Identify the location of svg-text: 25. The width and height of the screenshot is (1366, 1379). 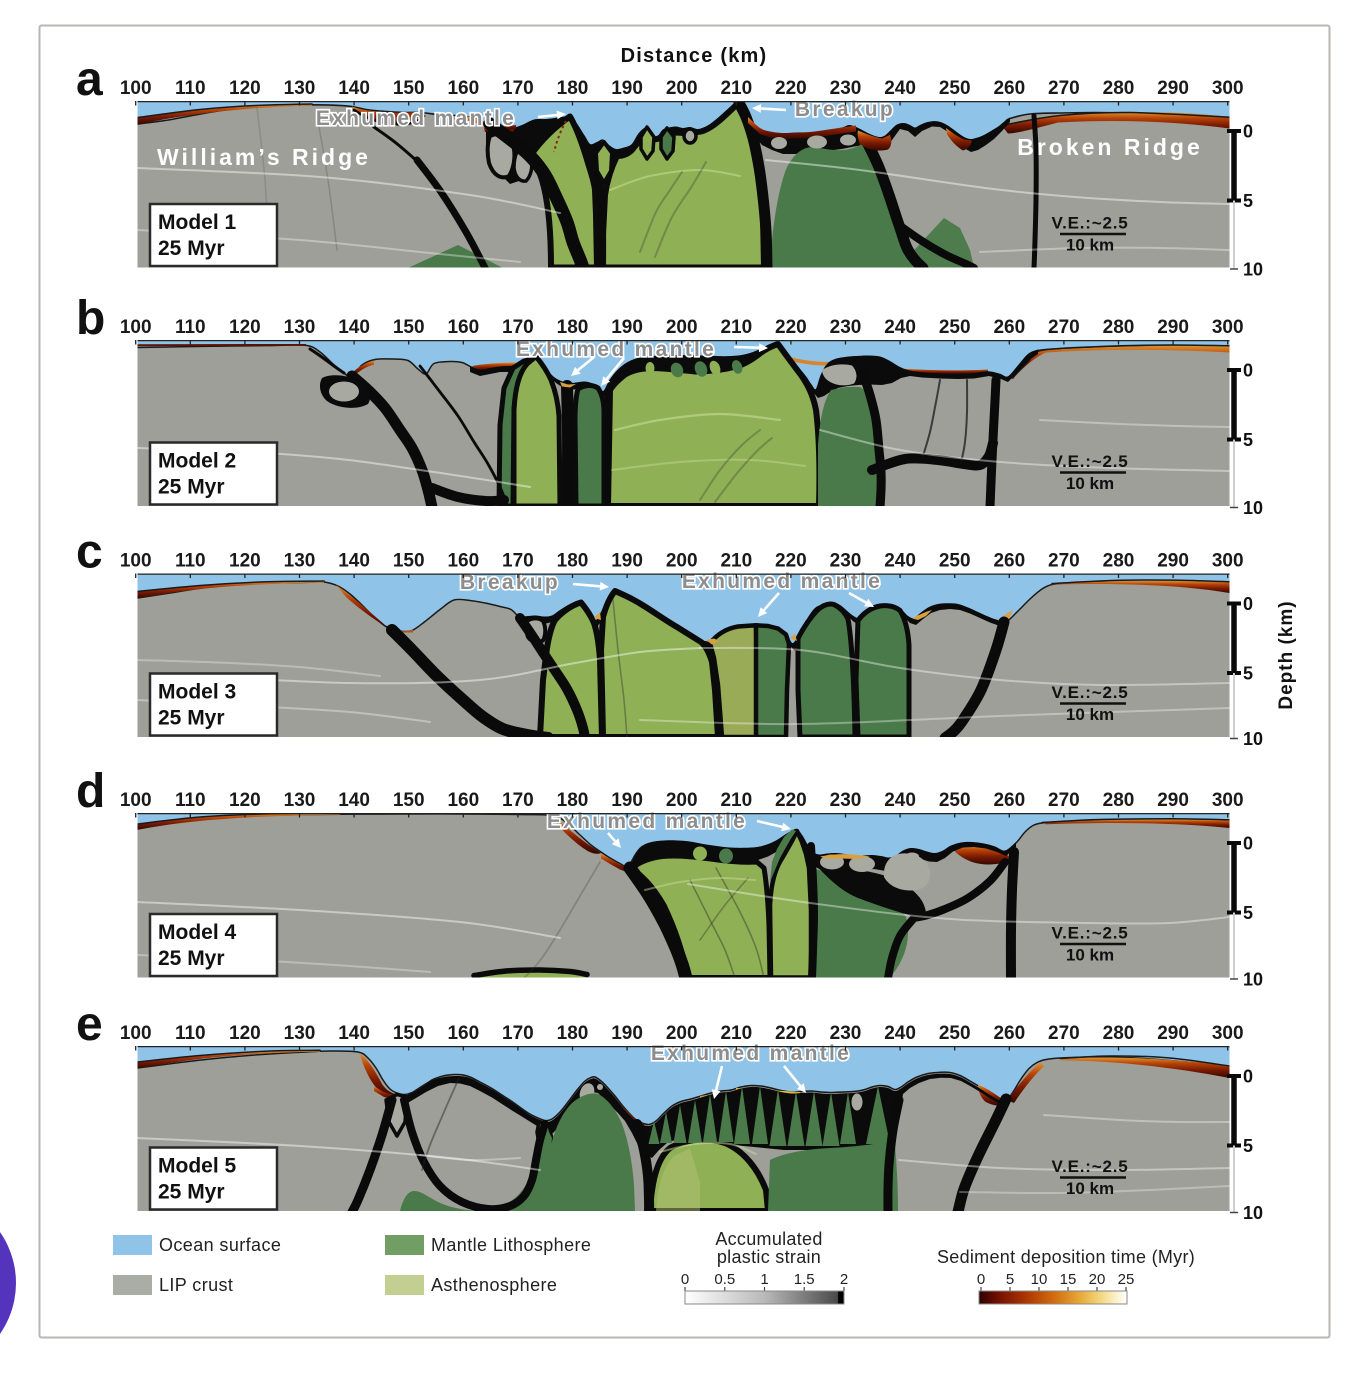
(1126, 1279).